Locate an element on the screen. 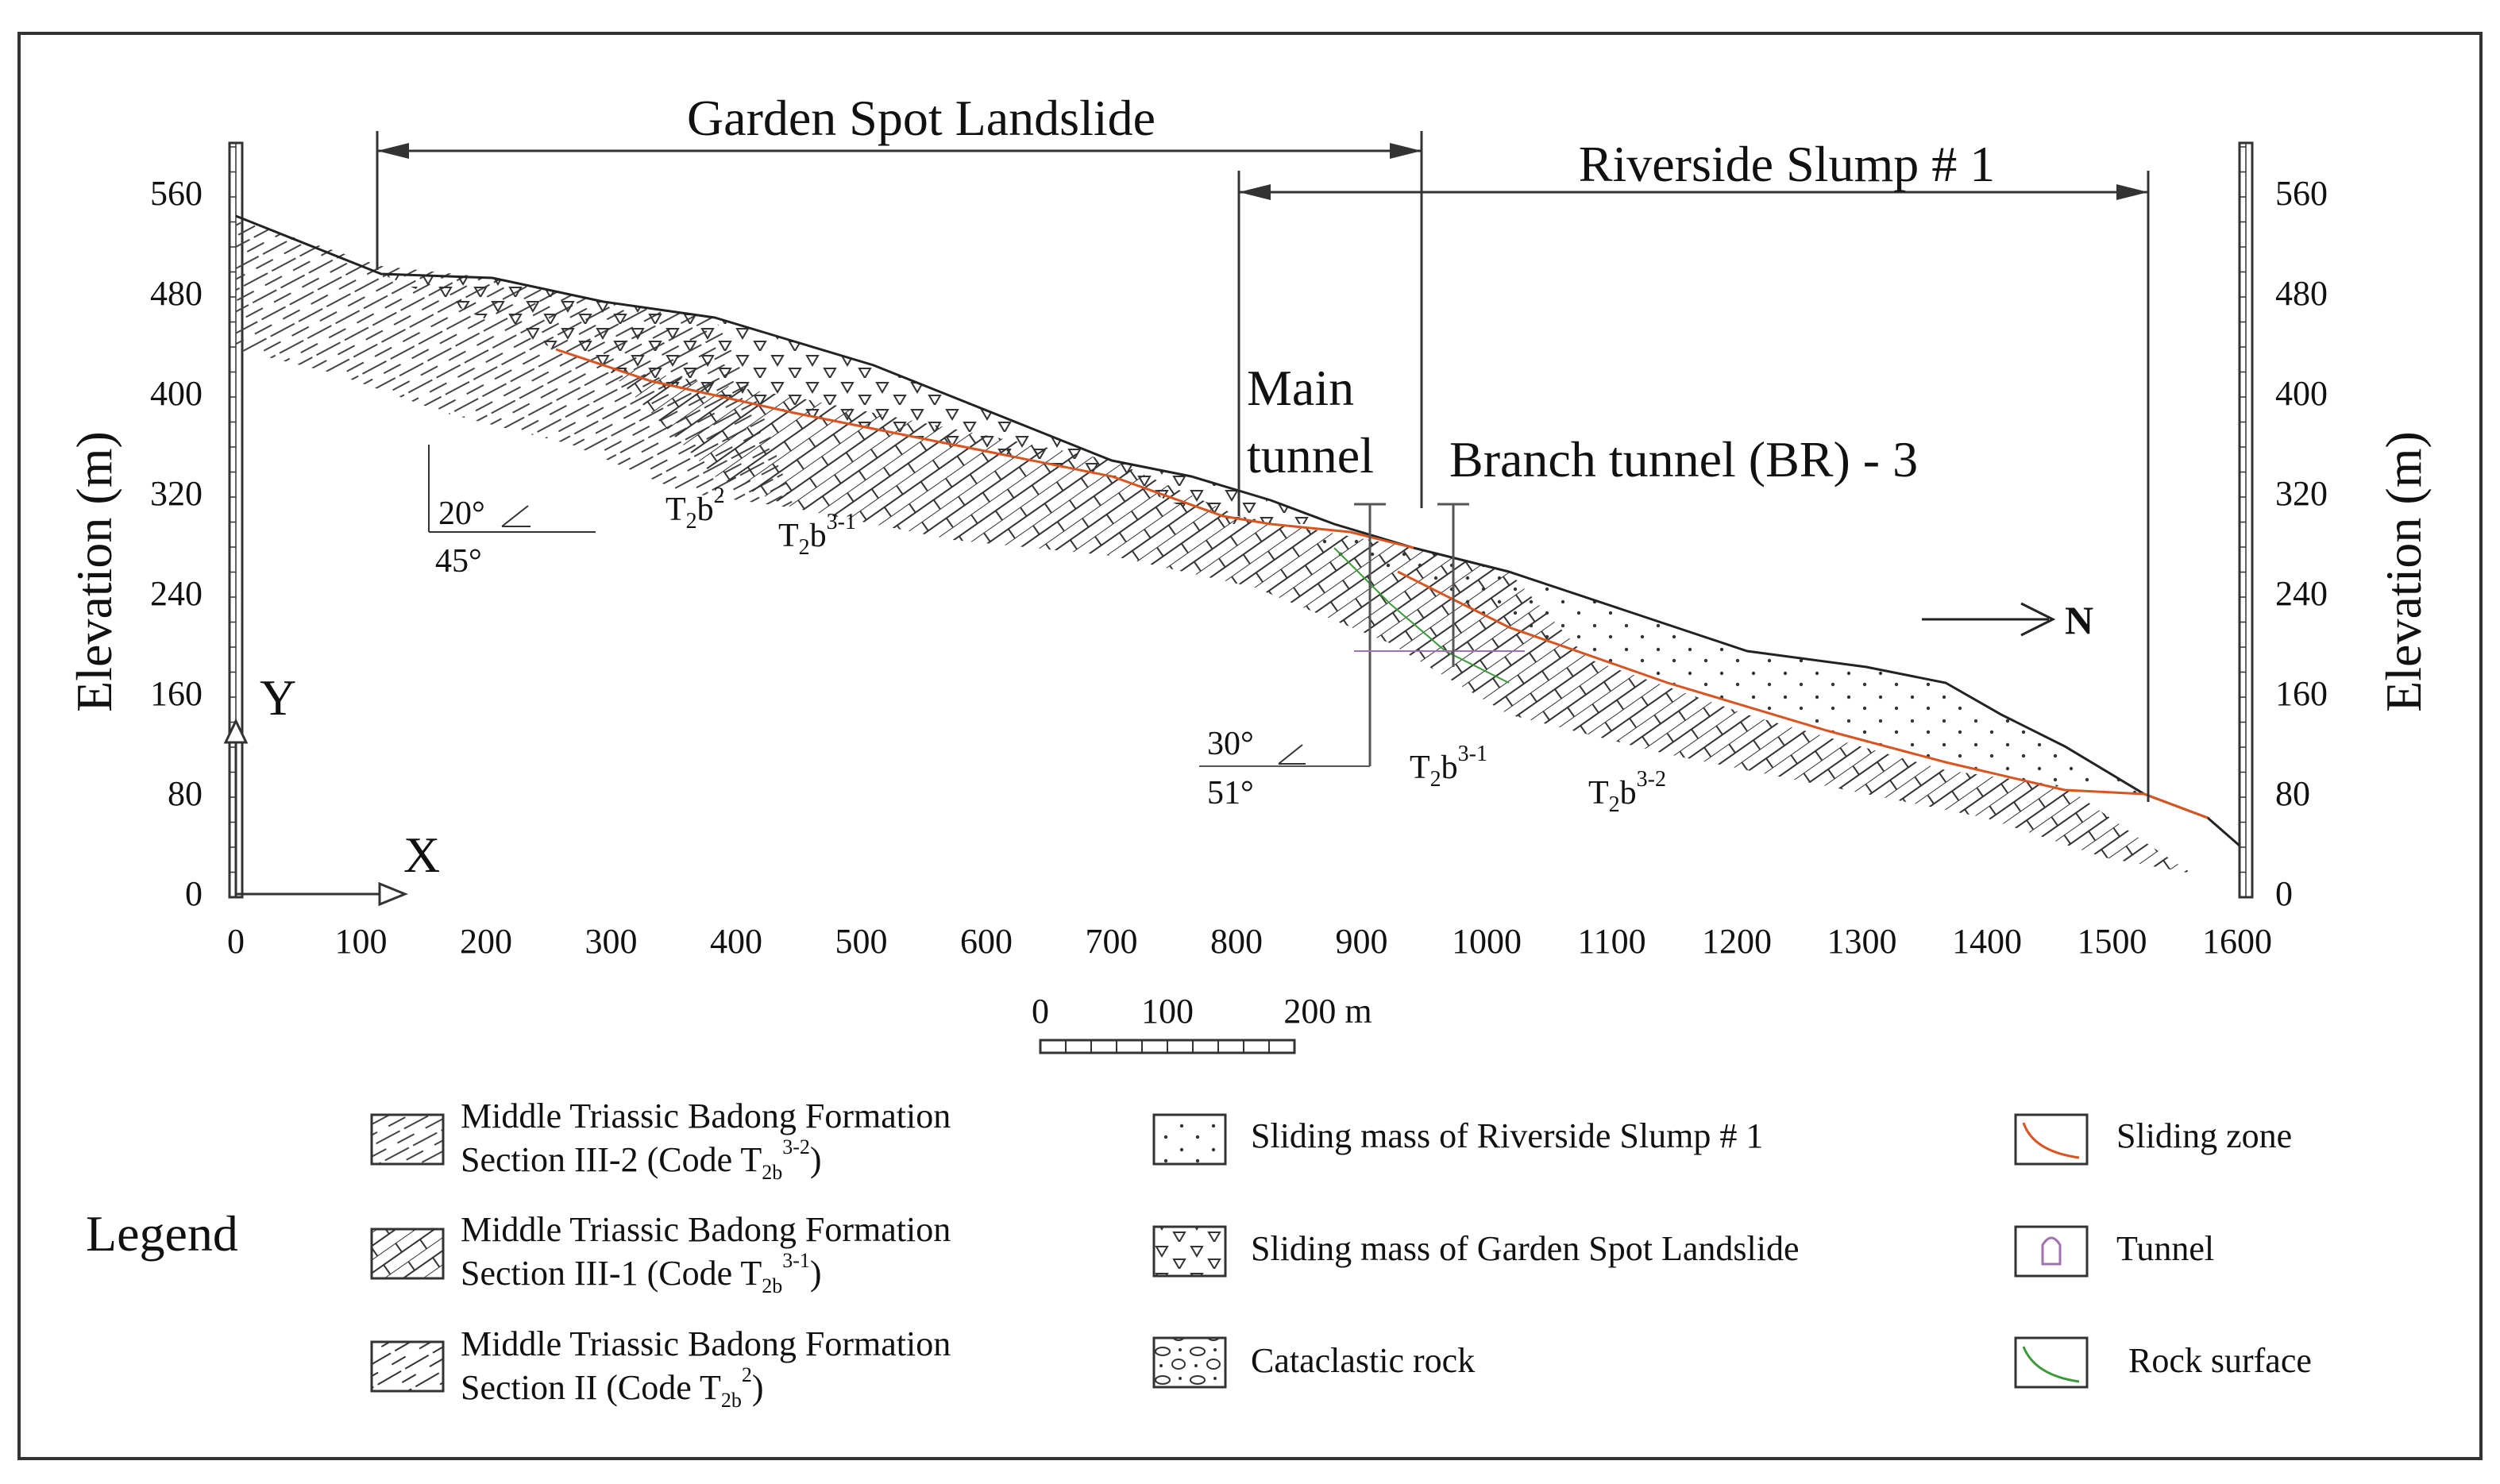 This screenshot has width=2500, height=1484. y-tick-right-560: 560 is located at coordinates (2301, 194).